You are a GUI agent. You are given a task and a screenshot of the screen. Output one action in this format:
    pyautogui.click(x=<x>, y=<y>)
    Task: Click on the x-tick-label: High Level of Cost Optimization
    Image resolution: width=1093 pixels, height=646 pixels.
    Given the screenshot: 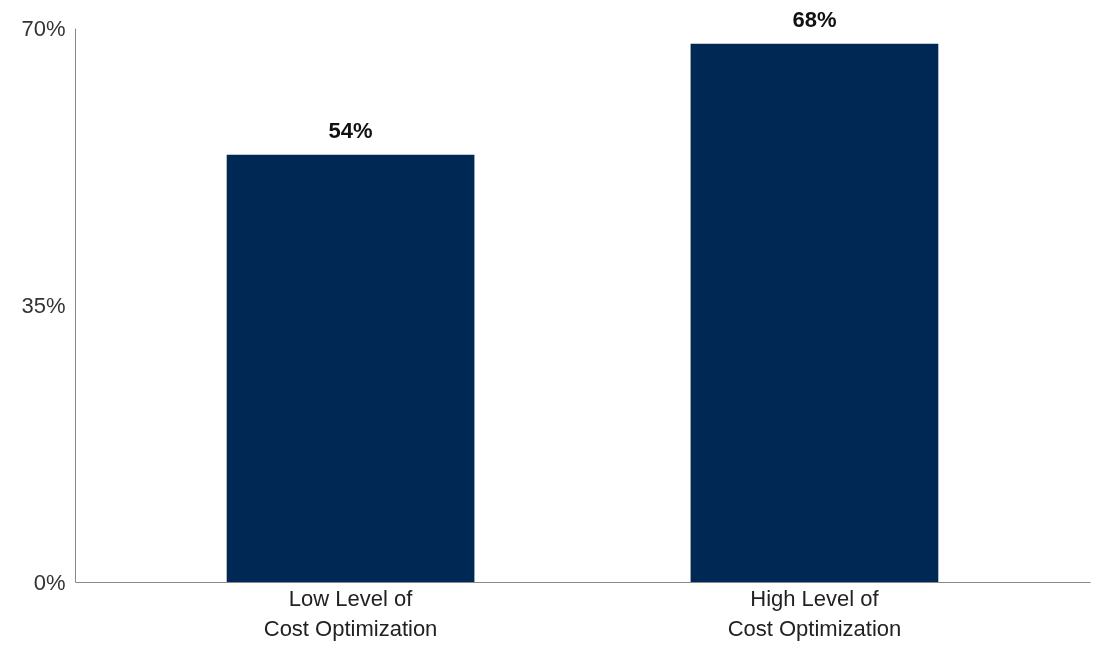 What is the action you would take?
    pyautogui.click(x=814, y=613)
    